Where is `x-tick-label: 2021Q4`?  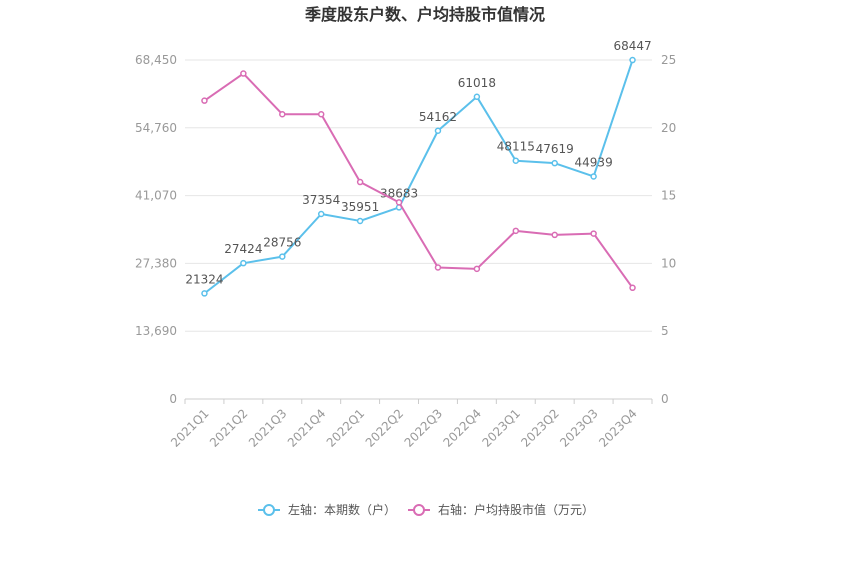
x-tick-label: 2021Q4 is located at coordinates (307, 428).